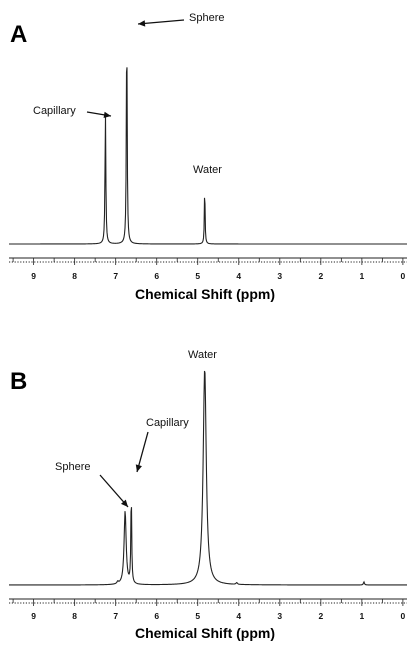 This screenshot has width=415, height=650. I want to click on panel-a-x-axis-title: Chemical Shift (ppm), so click(205, 294).